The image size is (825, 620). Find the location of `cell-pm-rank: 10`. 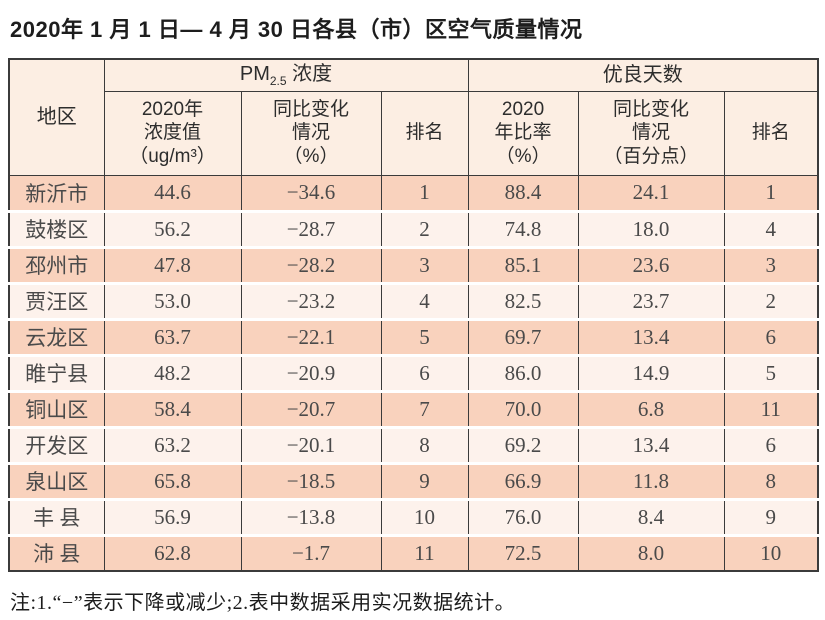

cell-pm-rank: 10 is located at coordinates (424, 518).